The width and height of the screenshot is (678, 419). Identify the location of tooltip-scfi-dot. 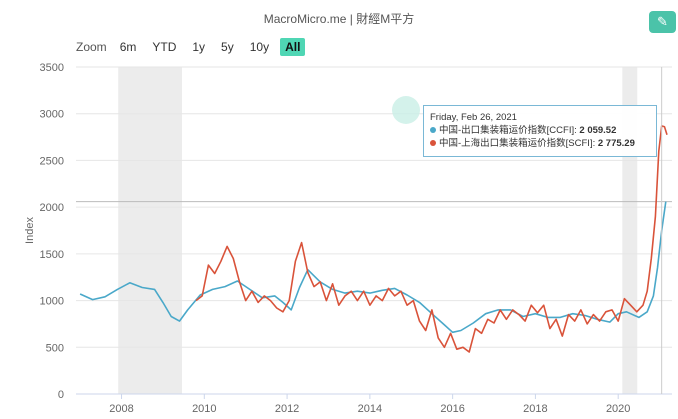
(433, 143).